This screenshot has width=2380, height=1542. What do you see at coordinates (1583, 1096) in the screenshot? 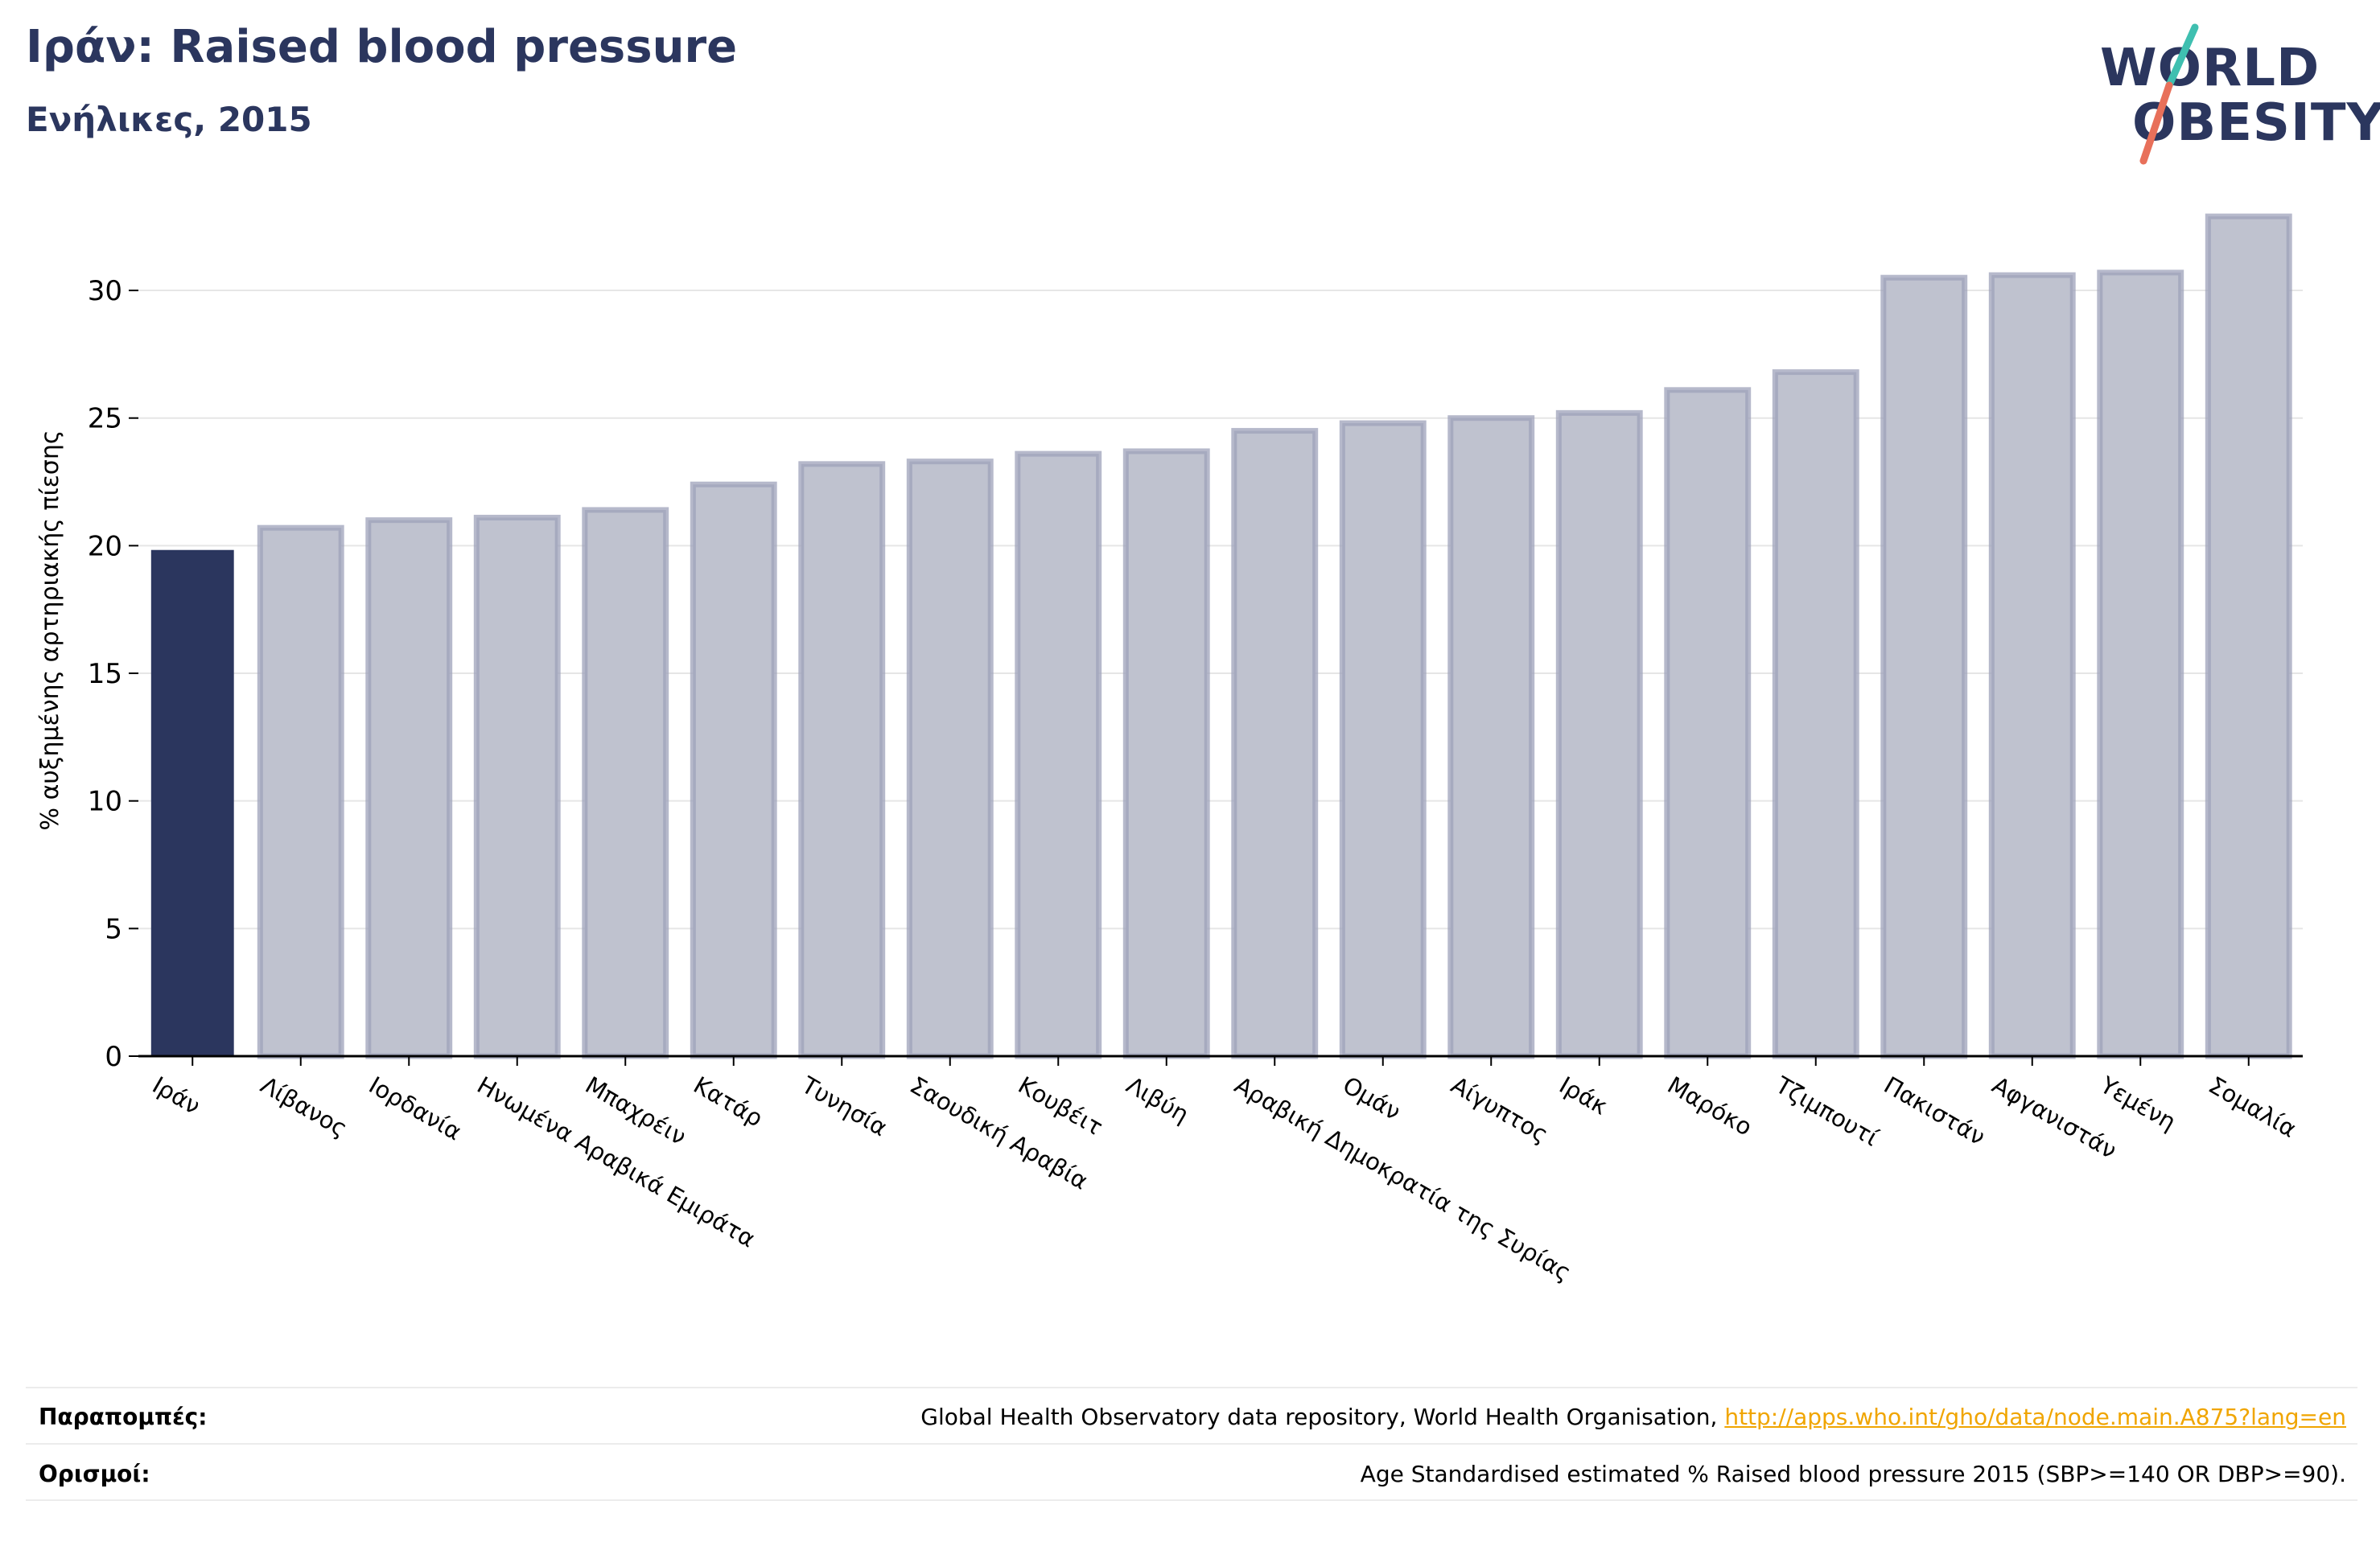
I see `x-tick-label: Ιράκ` at bounding box center [1583, 1096].